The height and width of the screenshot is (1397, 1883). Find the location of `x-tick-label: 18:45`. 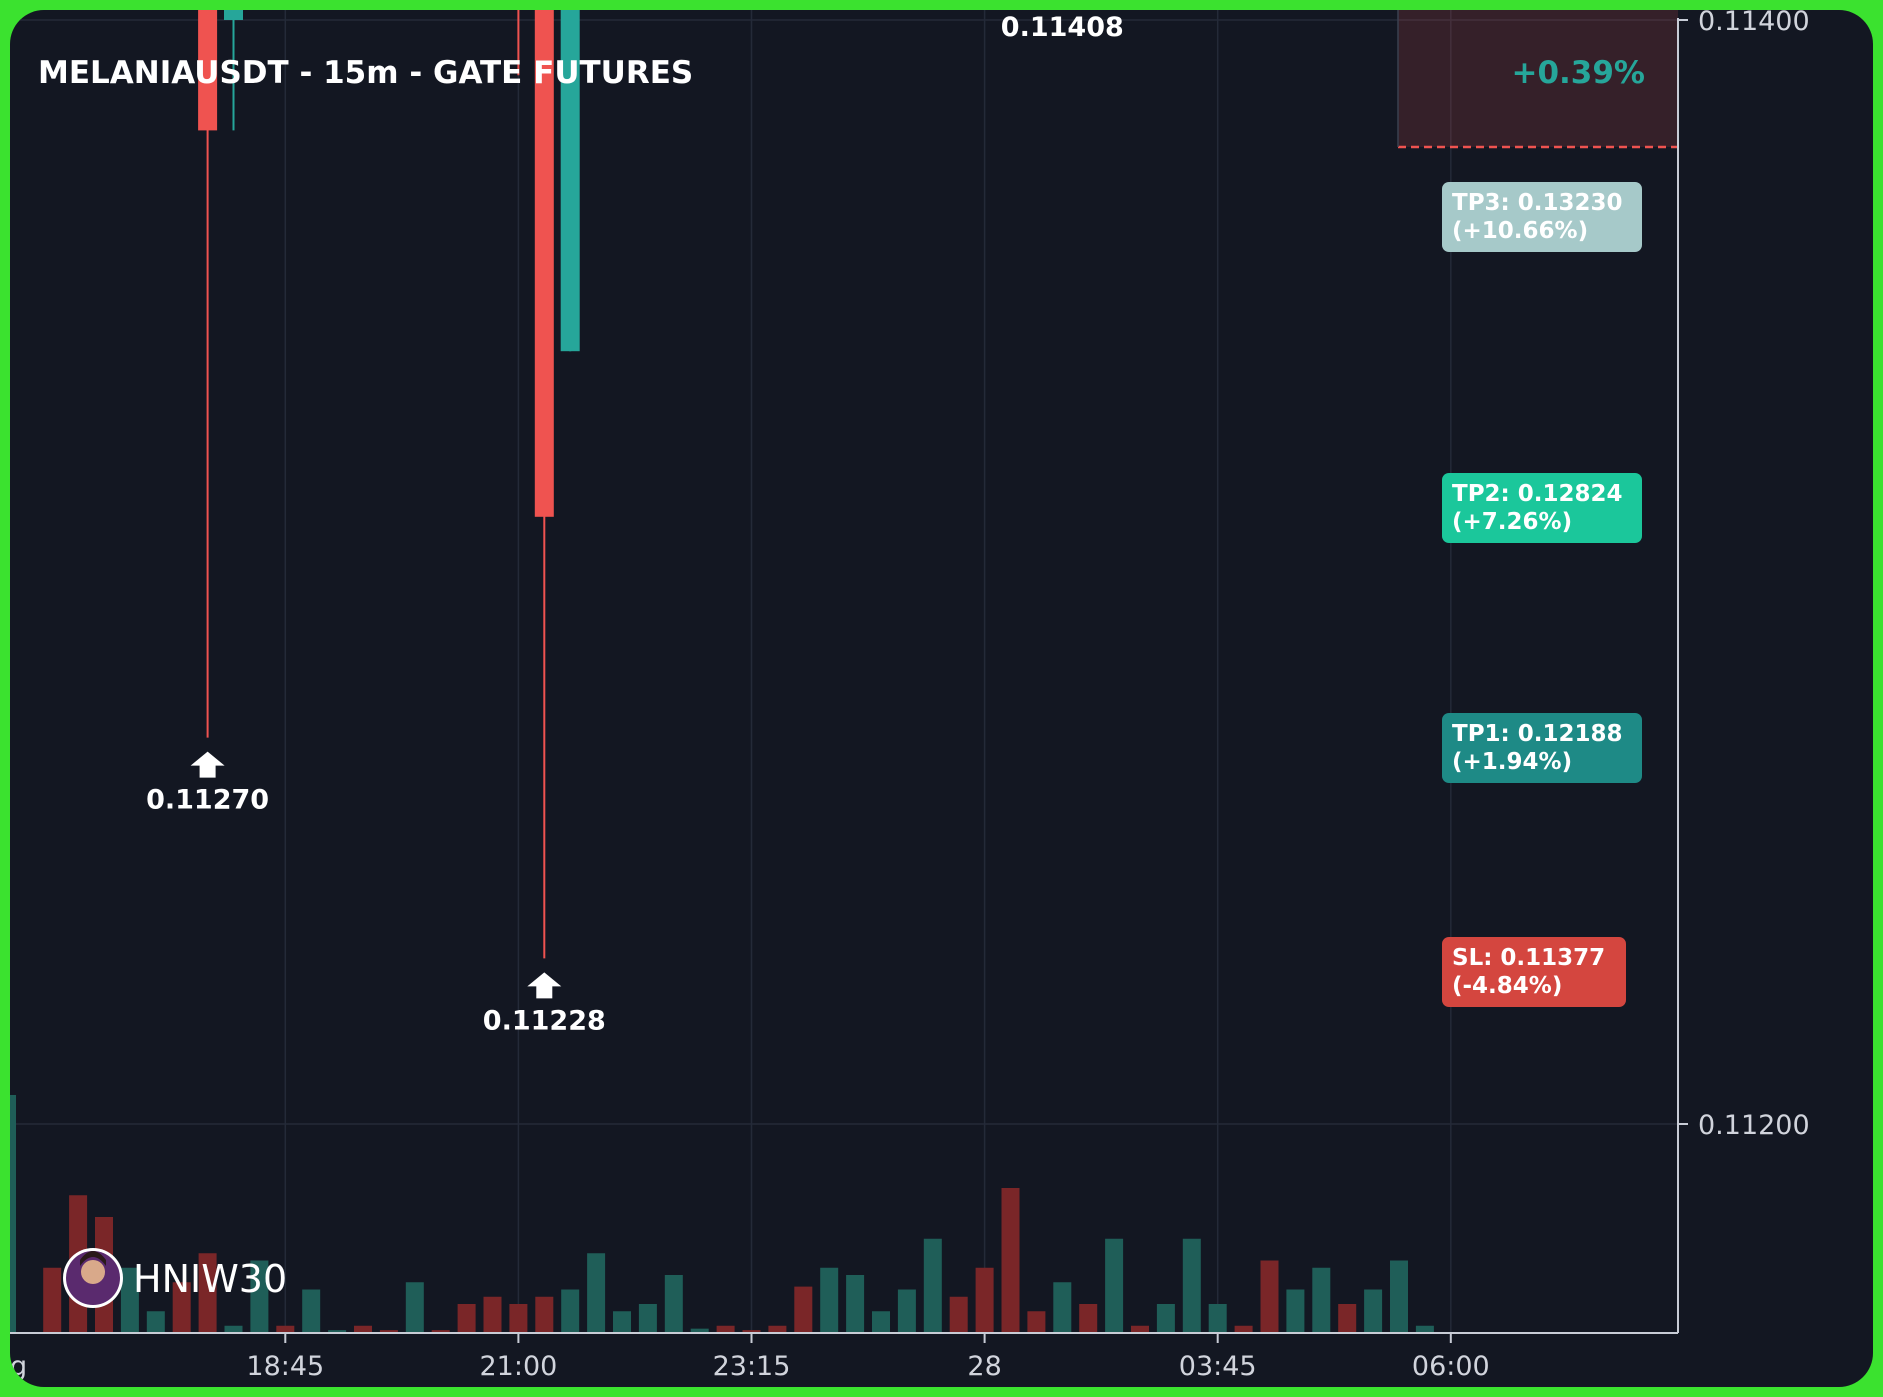

x-tick-label: 18:45 is located at coordinates (285, 1366).